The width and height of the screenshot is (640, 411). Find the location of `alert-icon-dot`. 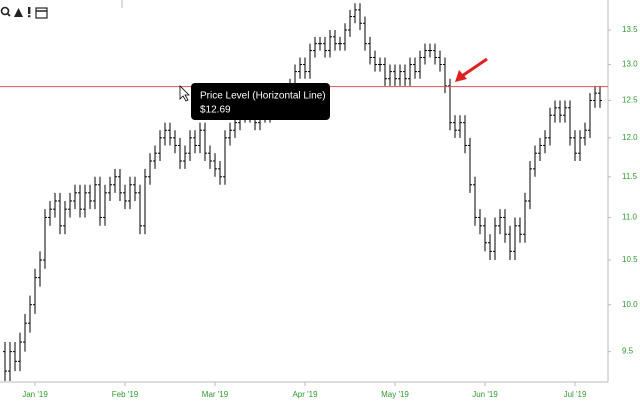

alert-icon-dot is located at coordinates (29, 16).